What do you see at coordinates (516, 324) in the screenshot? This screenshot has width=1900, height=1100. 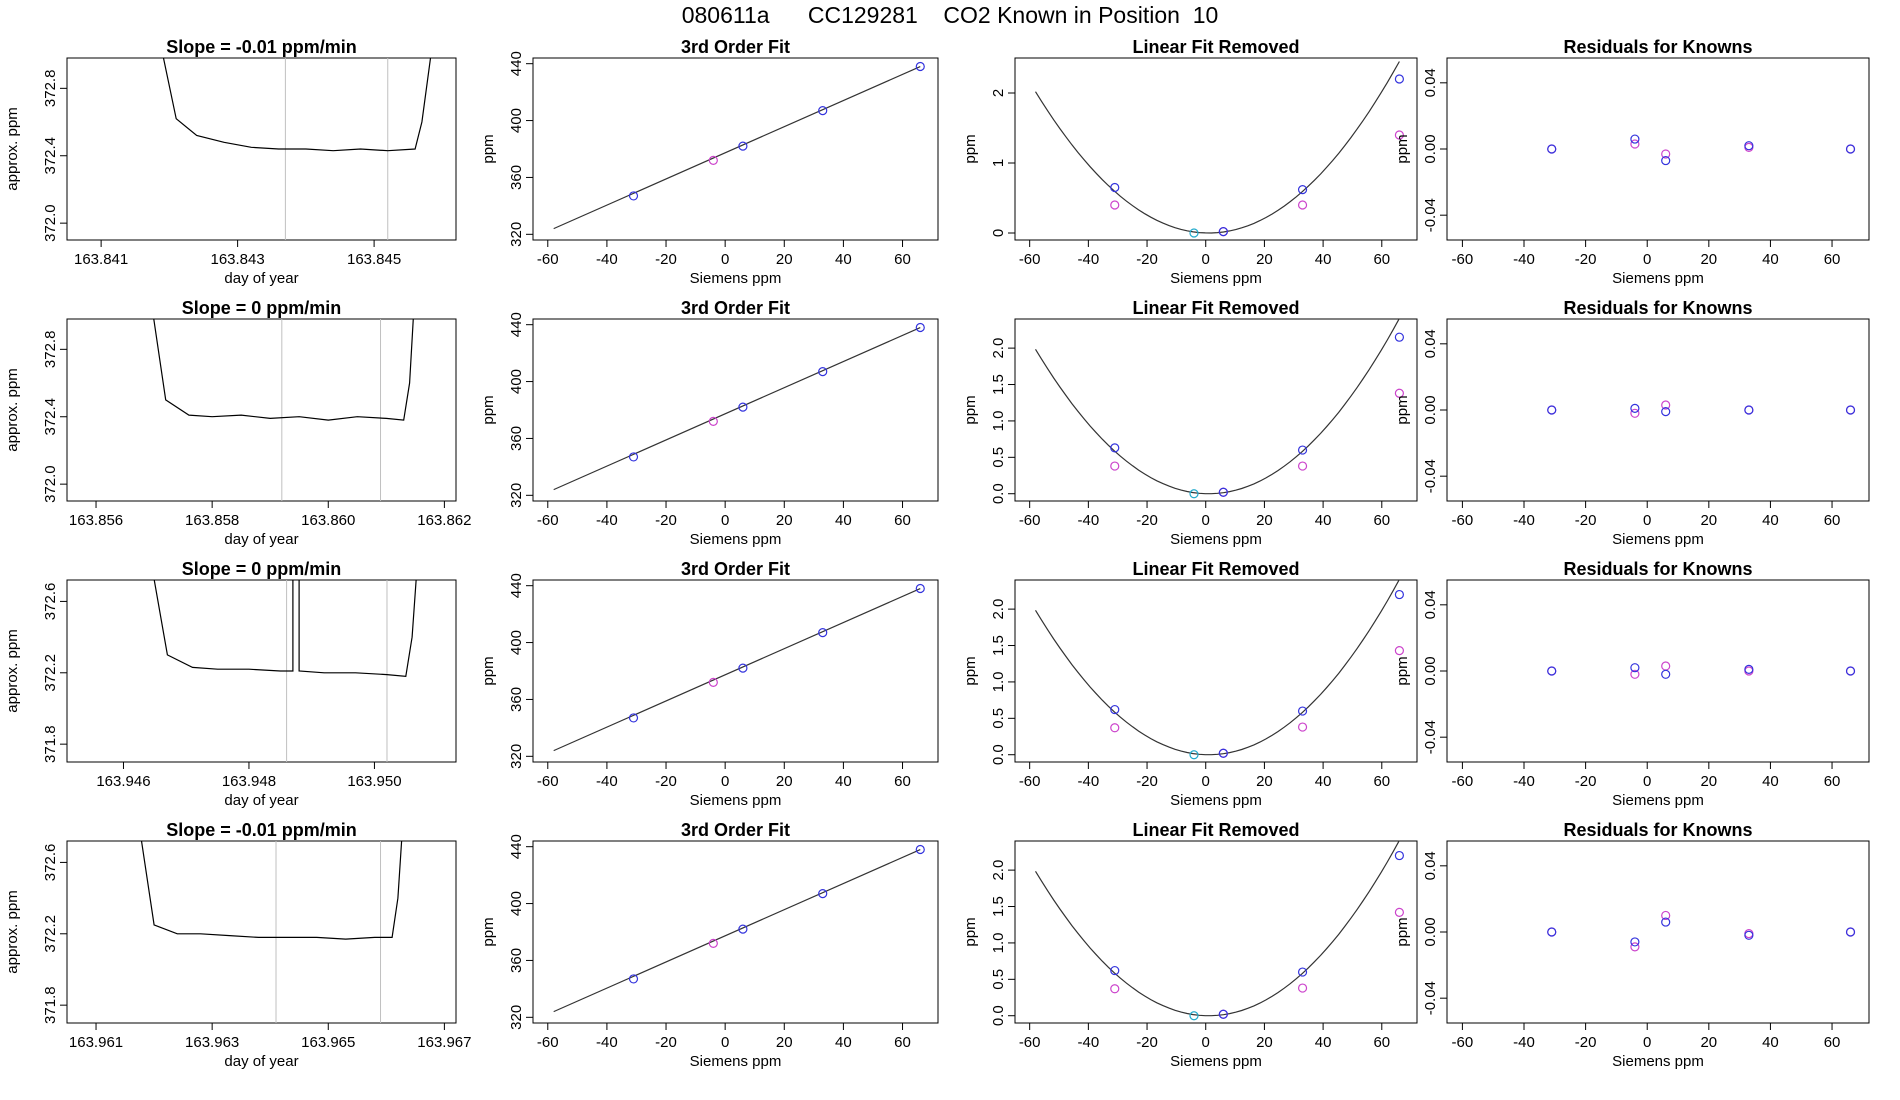 I see `y-tick-label: 440` at bounding box center [516, 324].